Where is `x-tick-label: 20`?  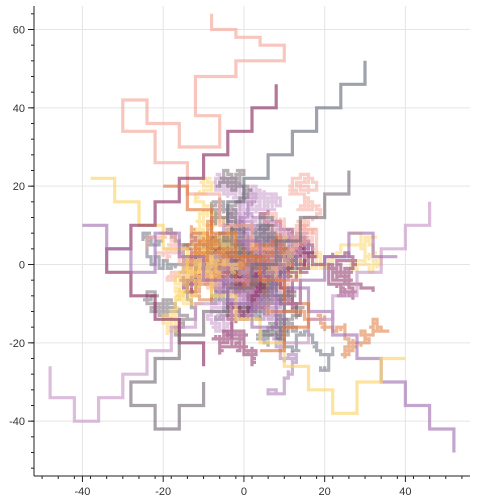
x-tick-label: 20 is located at coordinates (325, 492).